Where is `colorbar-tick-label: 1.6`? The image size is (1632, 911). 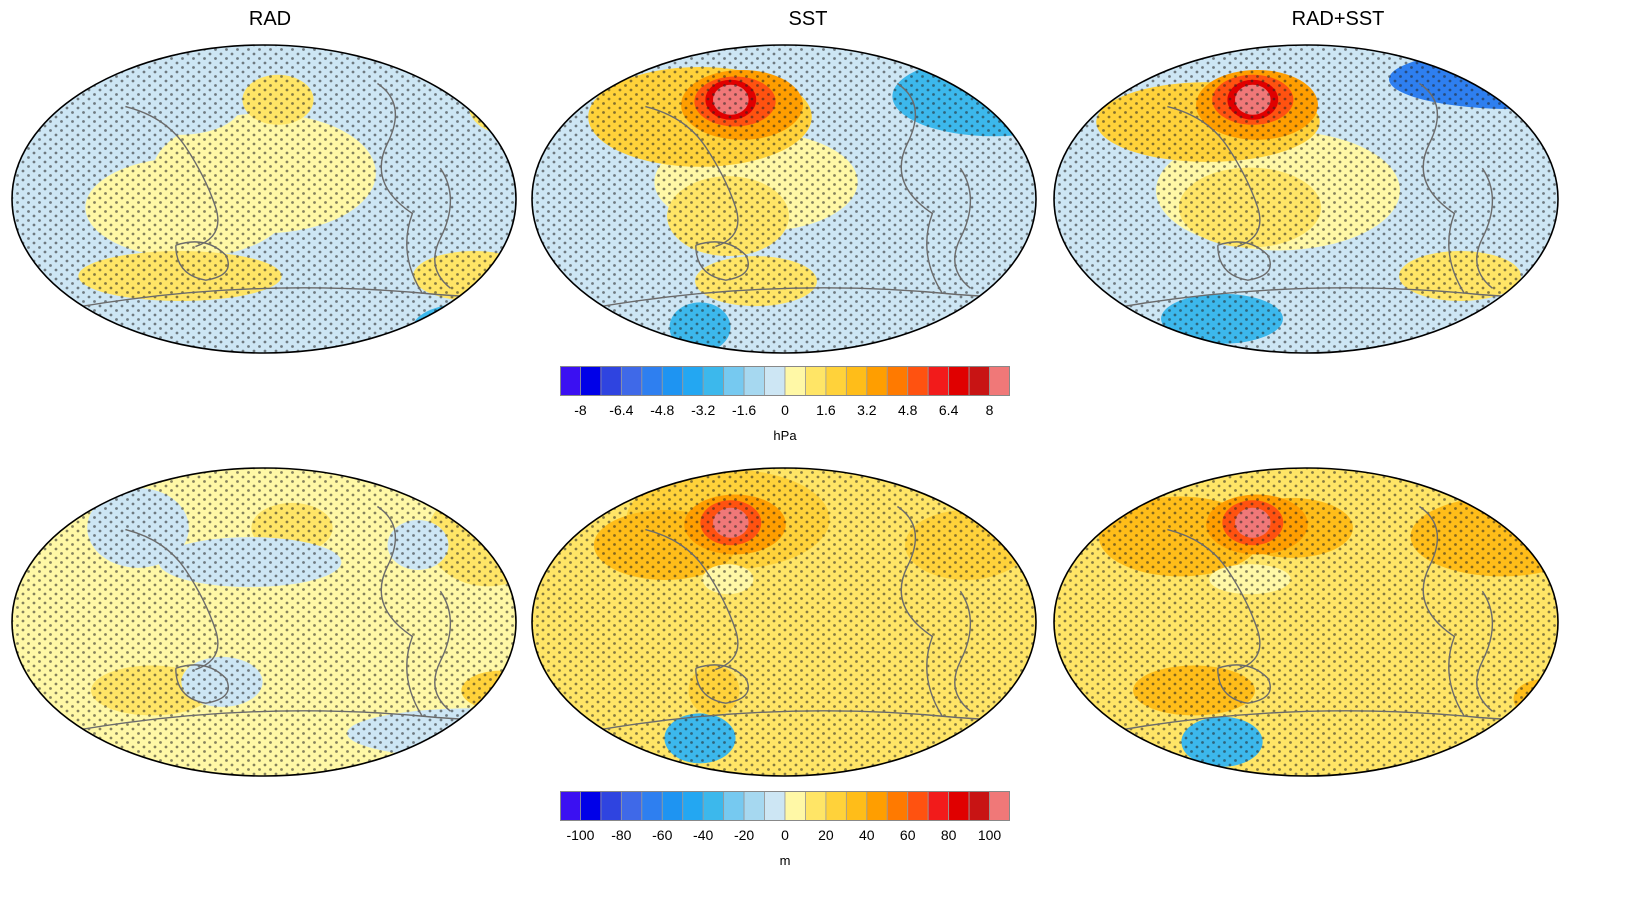
colorbar-tick-label: 1.6 is located at coordinates (826, 410).